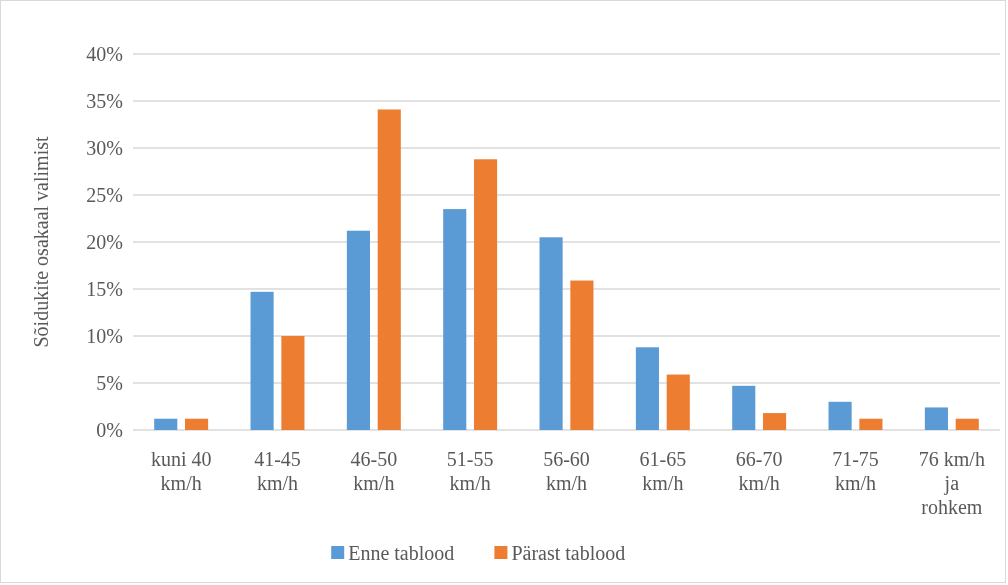 This screenshot has width=1008, height=585. What do you see at coordinates (104, 289) in the screenshot?
I see `y-tick-label: 15%` at bounding box center [104, 289].